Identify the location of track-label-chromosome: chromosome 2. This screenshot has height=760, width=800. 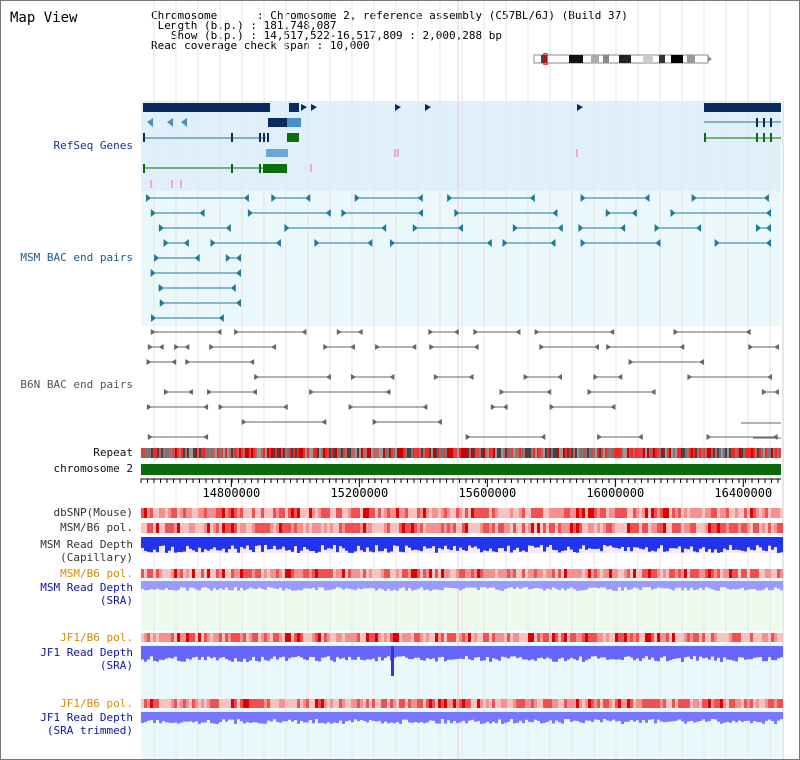
(93, 468).